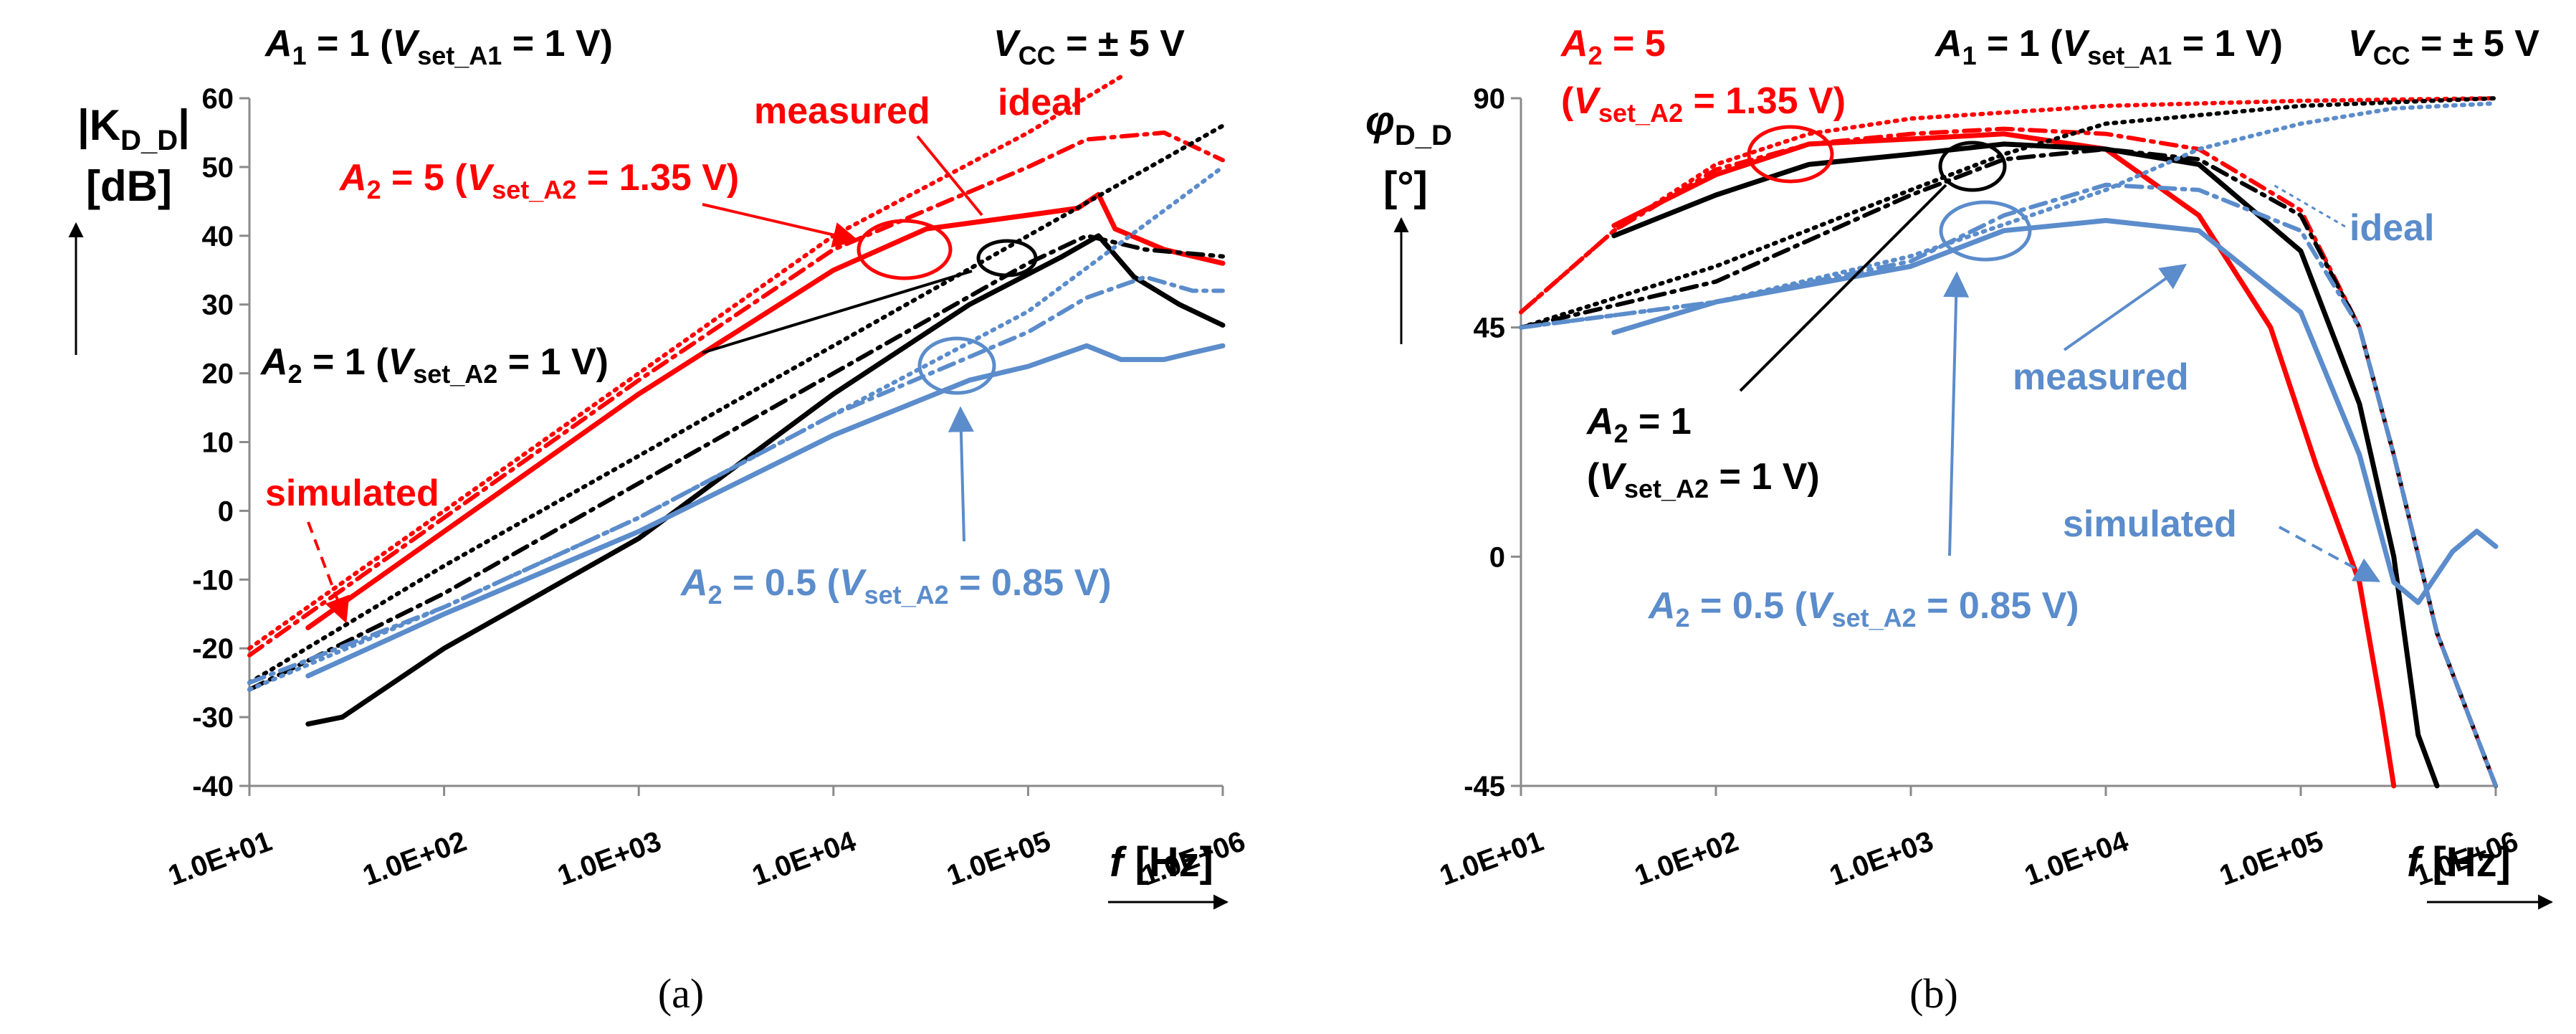  Describe the element at coordinates (1423, 135) in the screenshot. I see `panel-b-ylabel-sub: D_D` at that location.